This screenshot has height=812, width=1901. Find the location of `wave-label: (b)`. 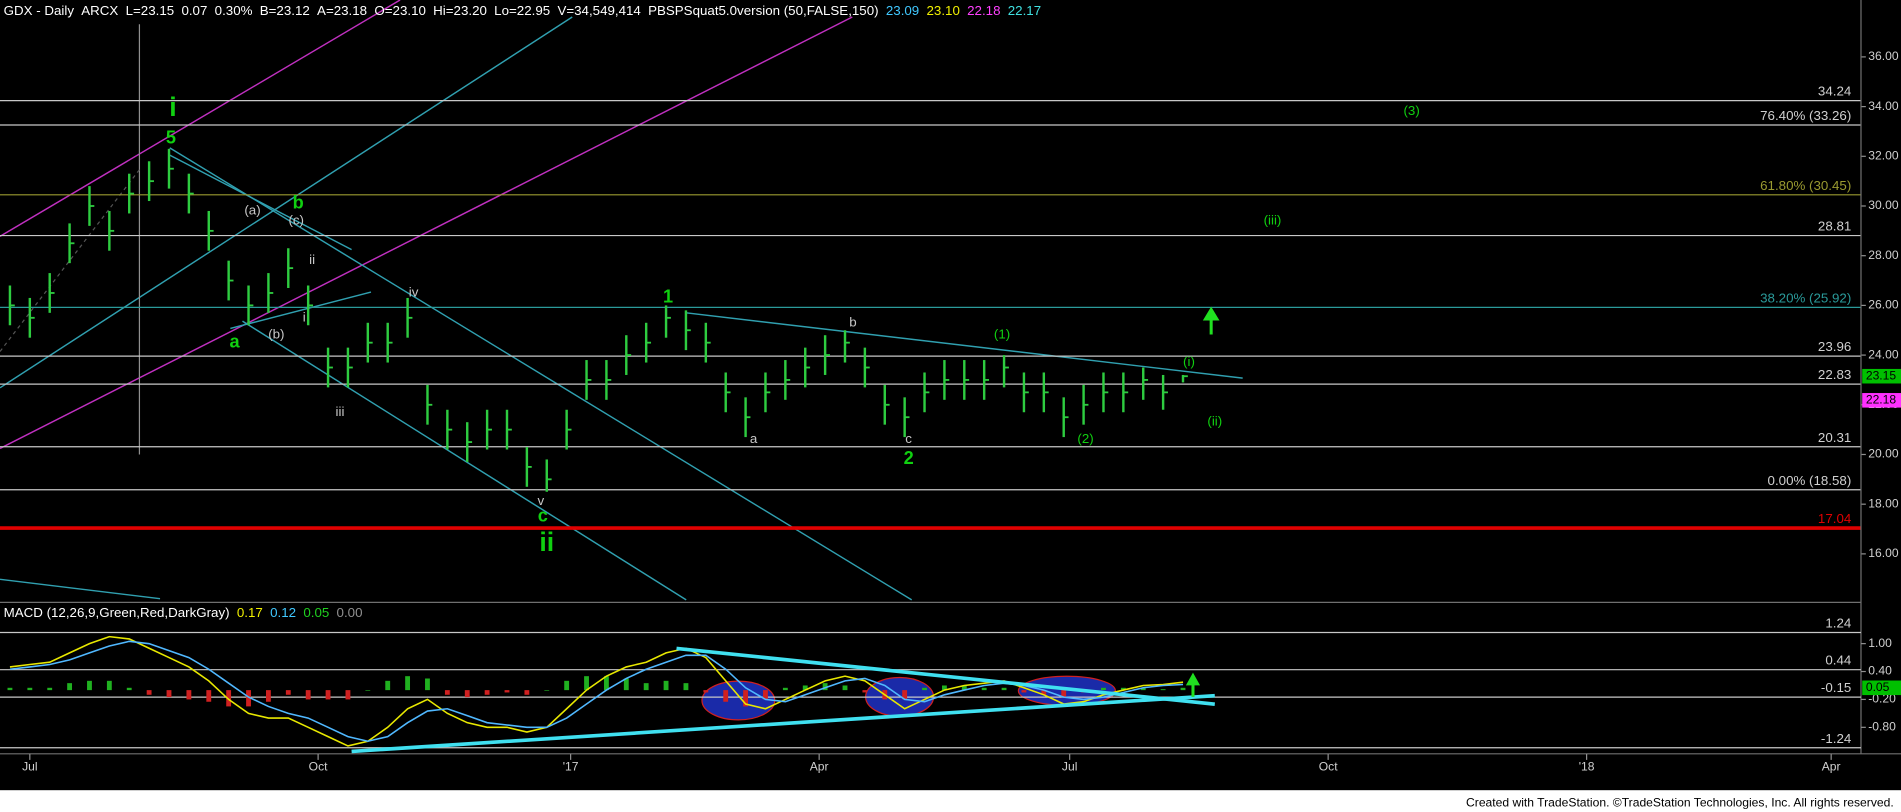

wave-label: (b) is located at coordinates (276, 334).